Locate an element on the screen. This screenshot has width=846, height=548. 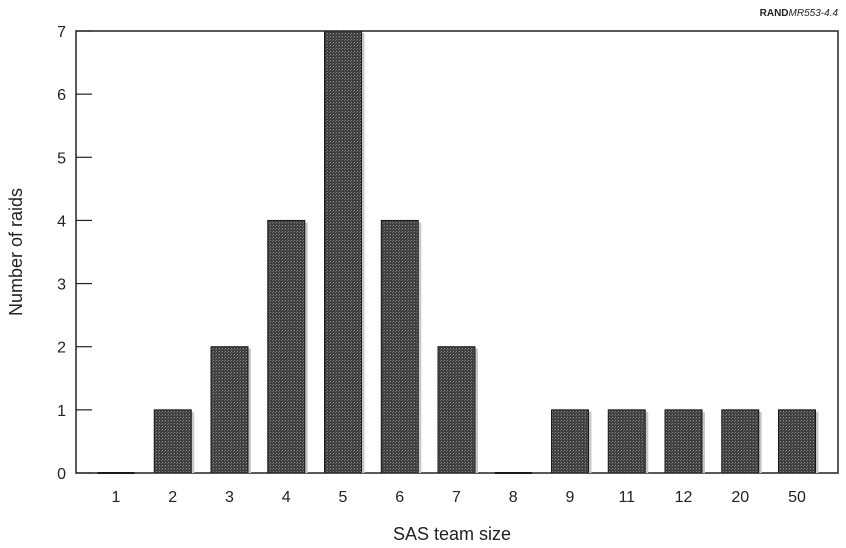
y-tick-label: 4 is located at coordinates (61, 221).